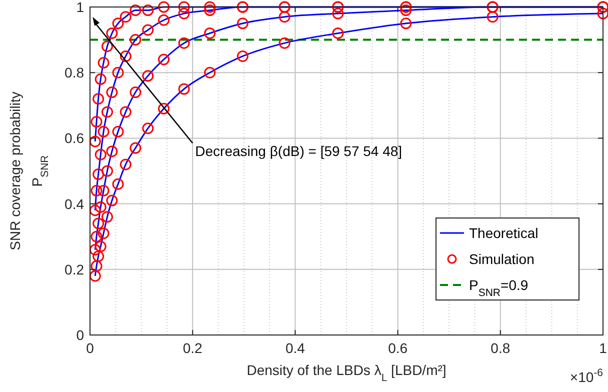 The width and height of the screenshot is (608, 392). Describe the element at coordinates (80, 335) in the screenshot. I see `y-tick-label: 0` at that location.